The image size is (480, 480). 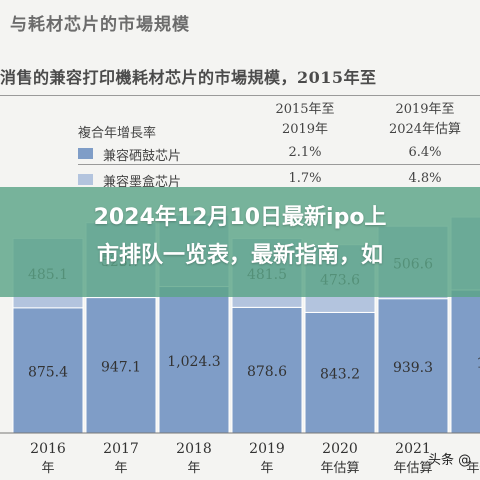 What do you see at coordinates (267, 372) in the screenshot?
I see `bar-value-label: 878.6` at bounding box center [267, 372].